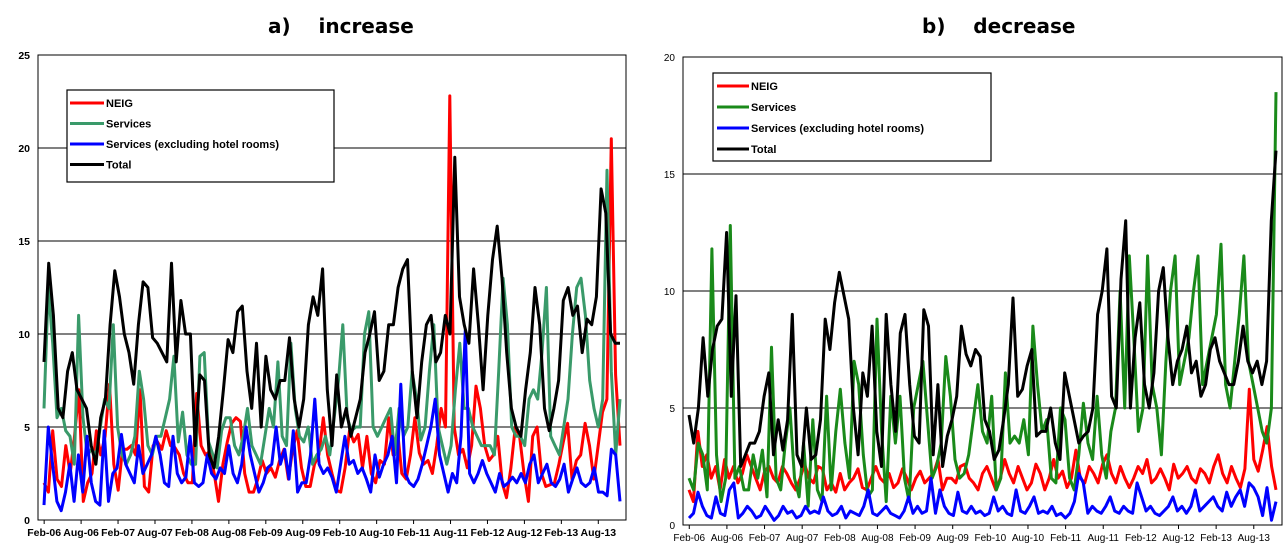 The height and width of the screenshot is (551, 1287). What do you see at coordinates (341, 26) in the screenshot?
I see `chart-title-increase: a) increase` at bounding box center [341, 26].